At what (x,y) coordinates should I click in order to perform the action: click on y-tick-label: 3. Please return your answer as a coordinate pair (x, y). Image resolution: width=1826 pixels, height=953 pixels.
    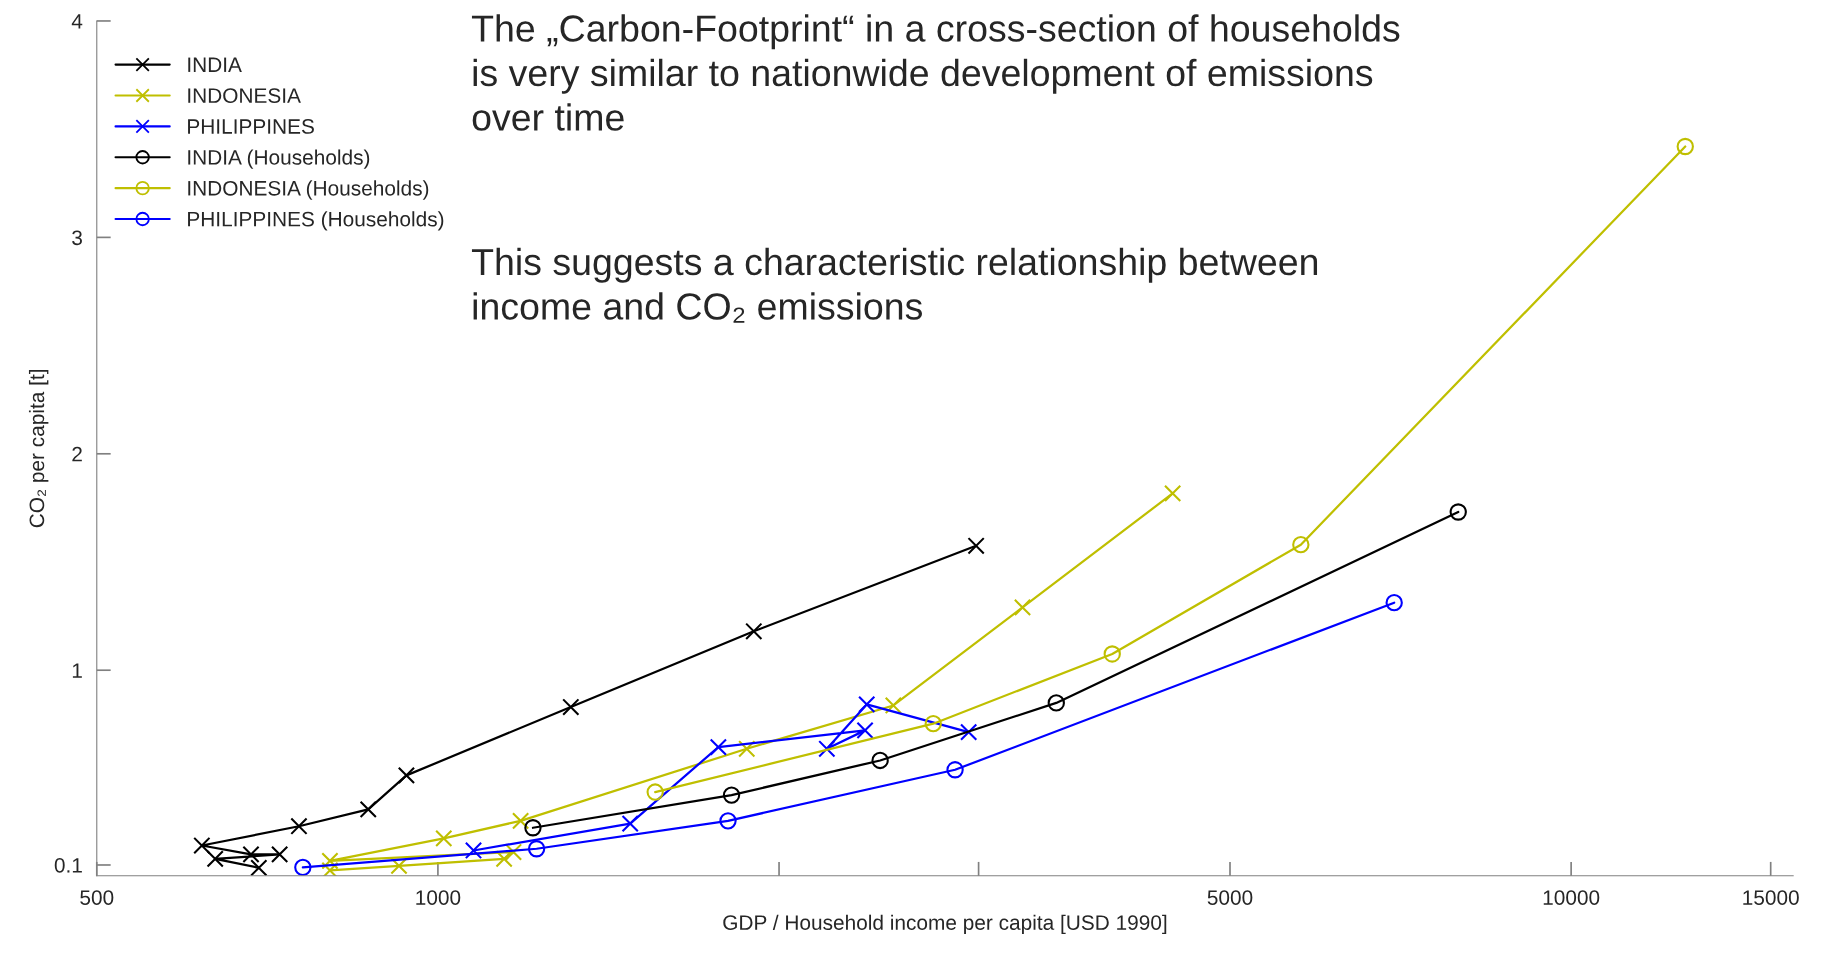
    Looking at the image, I should click on (77, 238).